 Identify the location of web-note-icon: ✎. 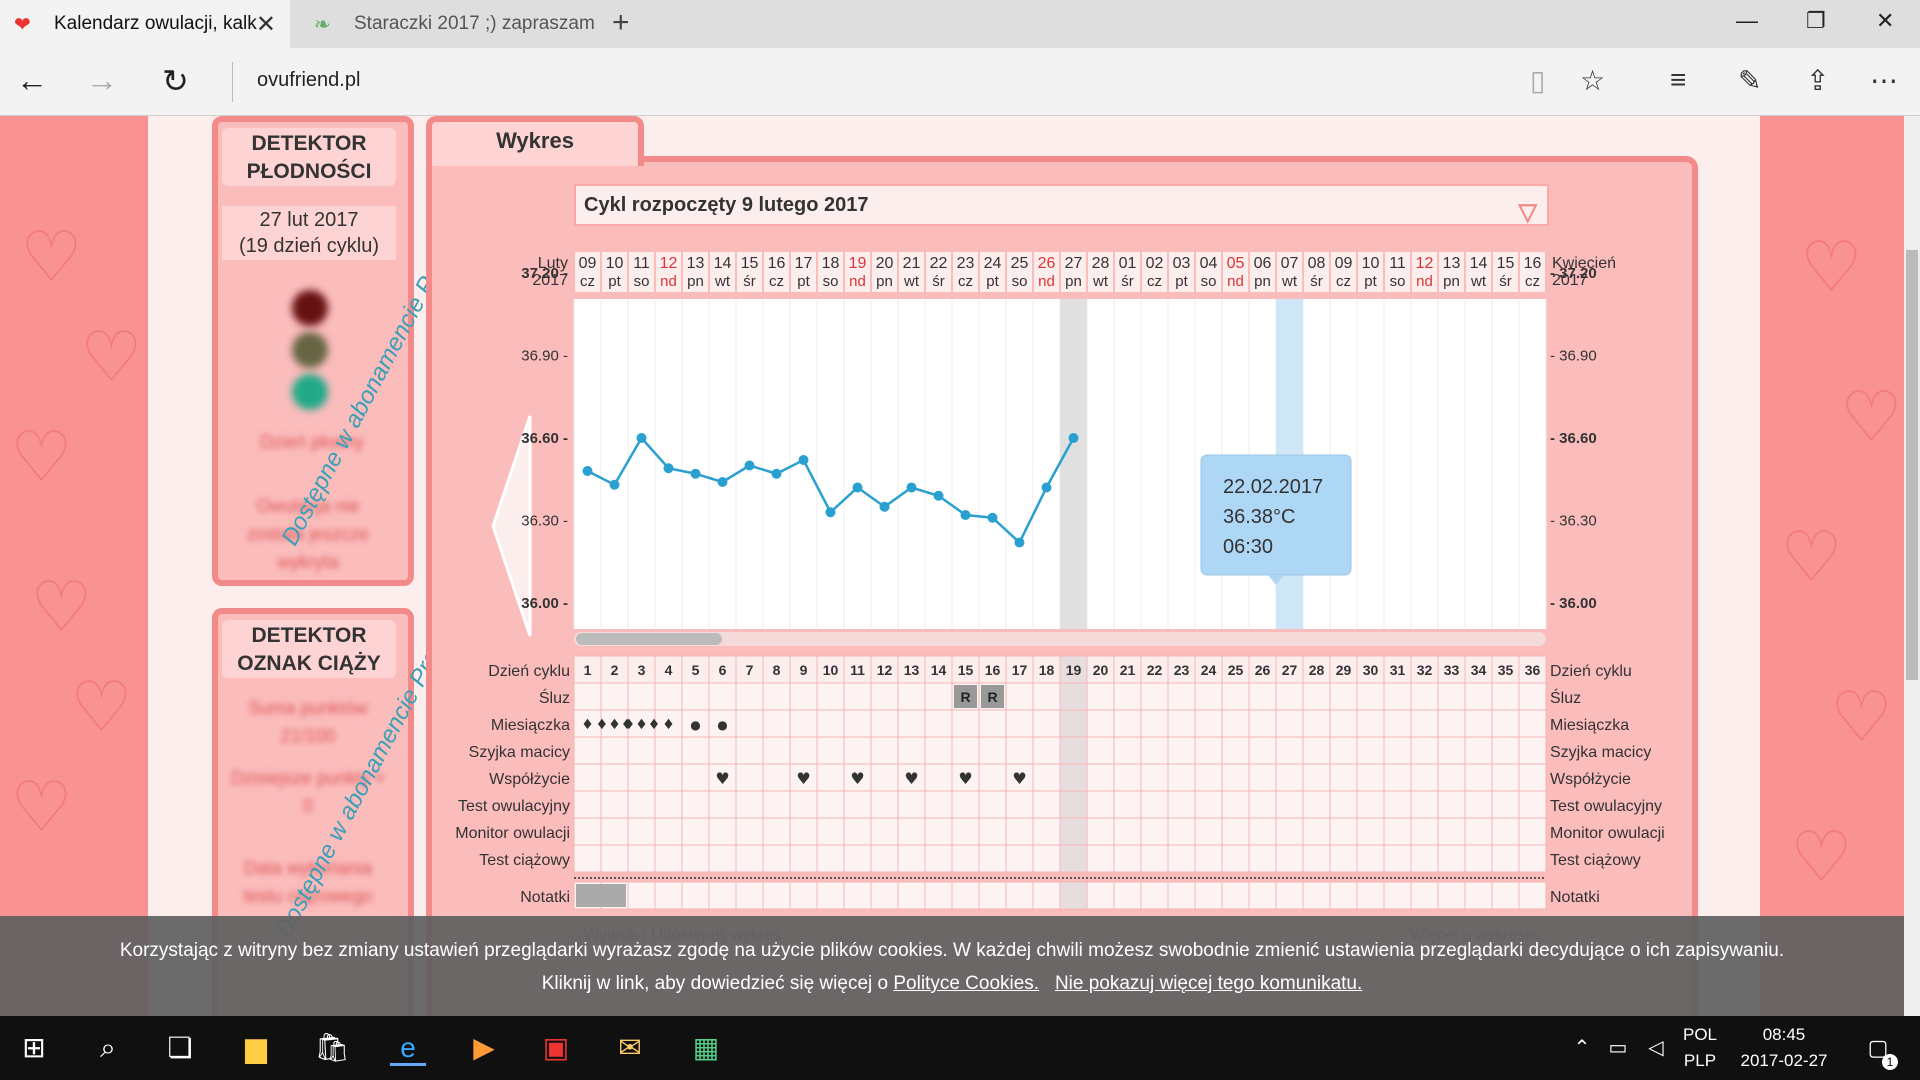
(1750, 80).